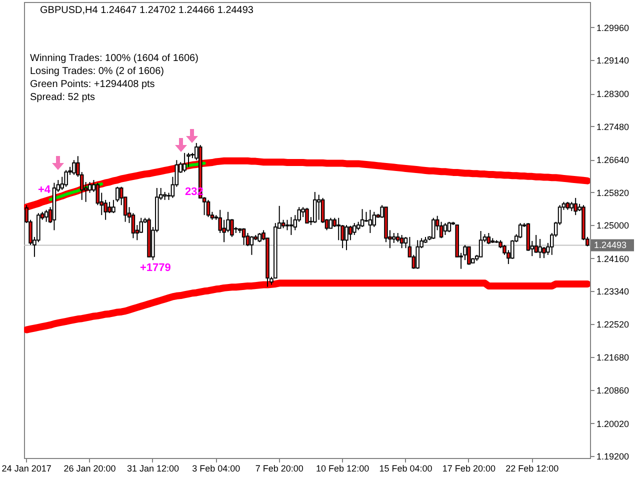  I want to click on annotation: +1779, so click(155, 268).